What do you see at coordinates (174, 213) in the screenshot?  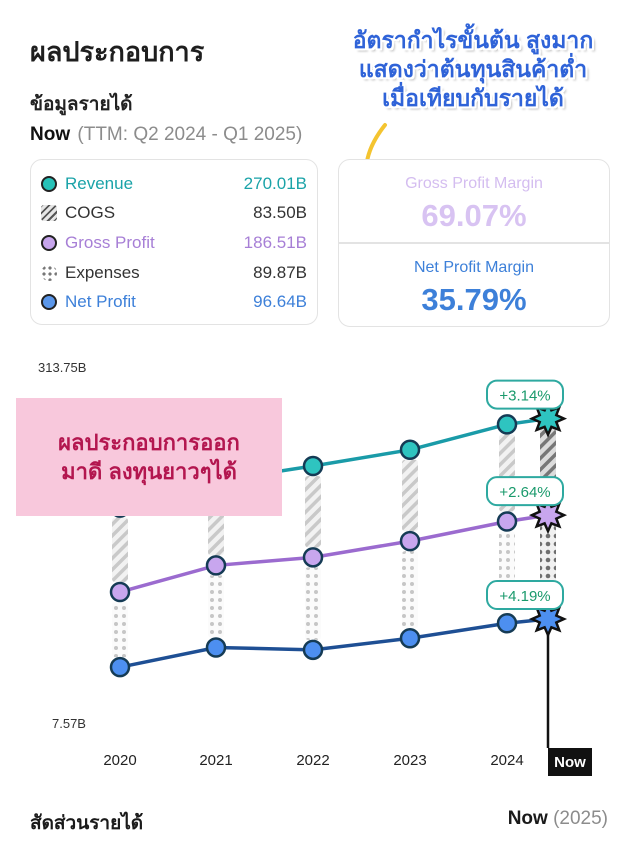 I see `legend-row-cogs: COGS 83.50B` at bounding box center [174, 213].